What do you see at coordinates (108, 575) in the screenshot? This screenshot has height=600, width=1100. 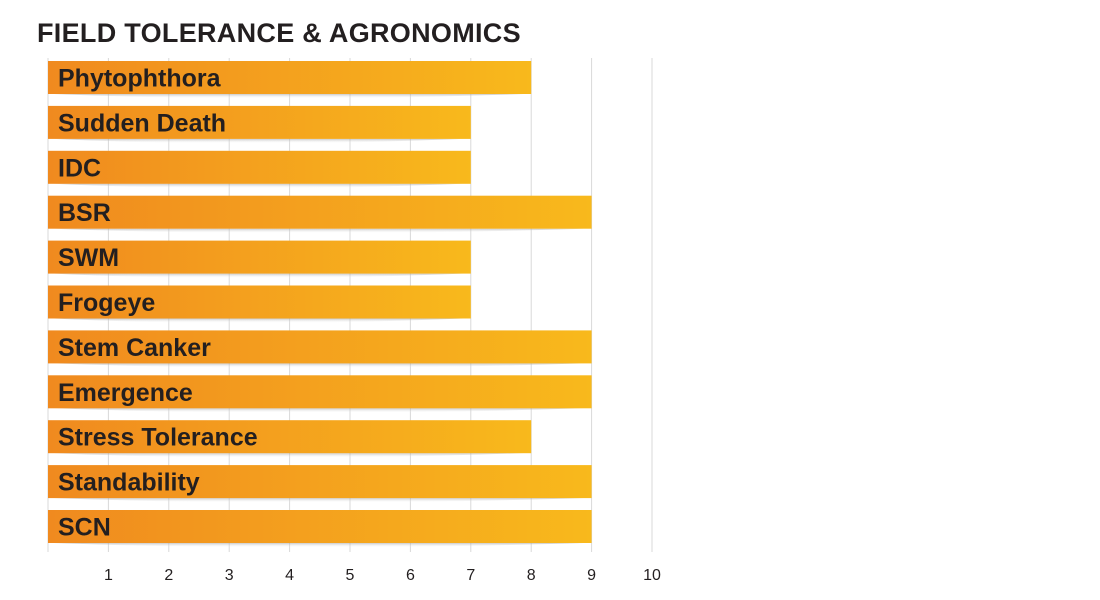 I see `x-tick-label-1: 1` at bounding box center [108, 575].